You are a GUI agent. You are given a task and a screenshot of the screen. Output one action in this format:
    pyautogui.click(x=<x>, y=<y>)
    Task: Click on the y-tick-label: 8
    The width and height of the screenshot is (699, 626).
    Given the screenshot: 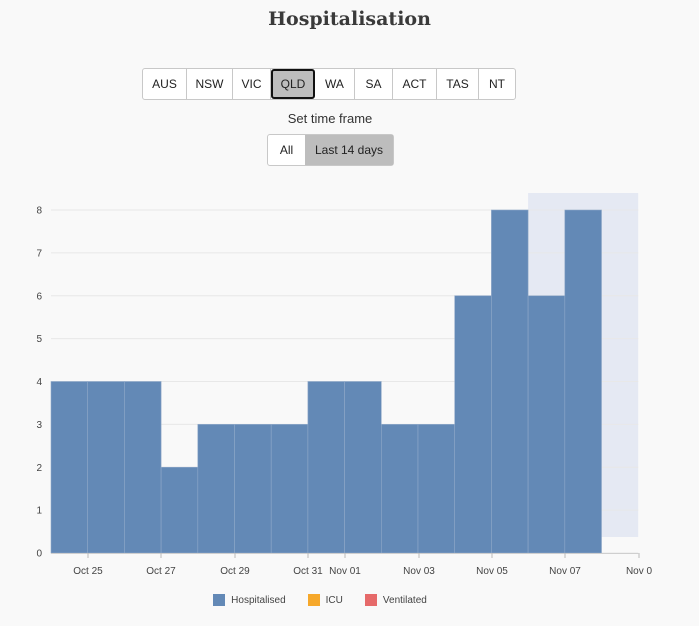 What is the action you would take?
    pyautogui.click(x=39, y=211)
    